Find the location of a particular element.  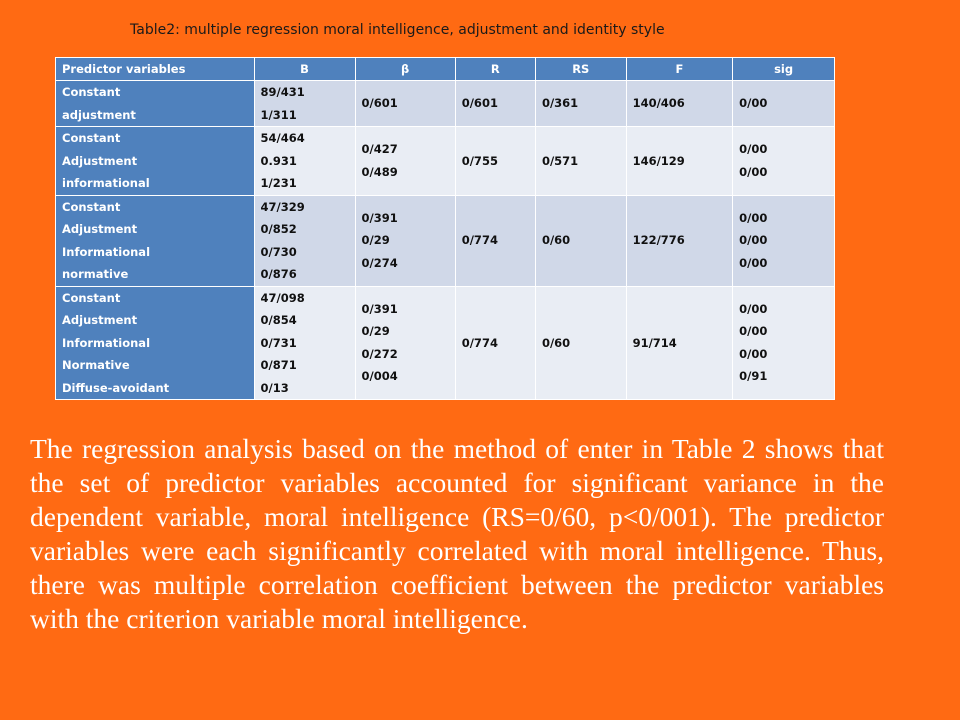

header-predictor-variables: Predictor variables is located at coordinates (155, 69).